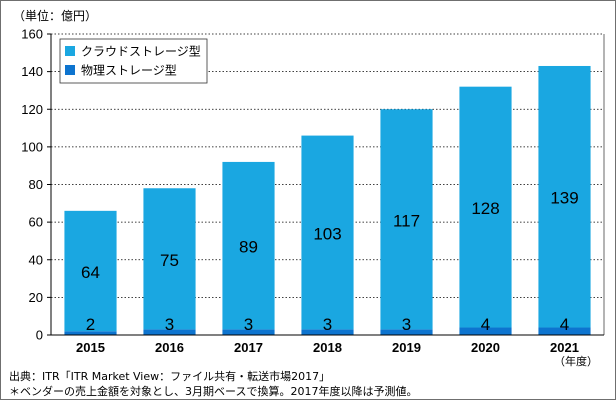 This screenshot has width=616, height=400. I want to click on y-tick-label: 80, so click(36, 184).